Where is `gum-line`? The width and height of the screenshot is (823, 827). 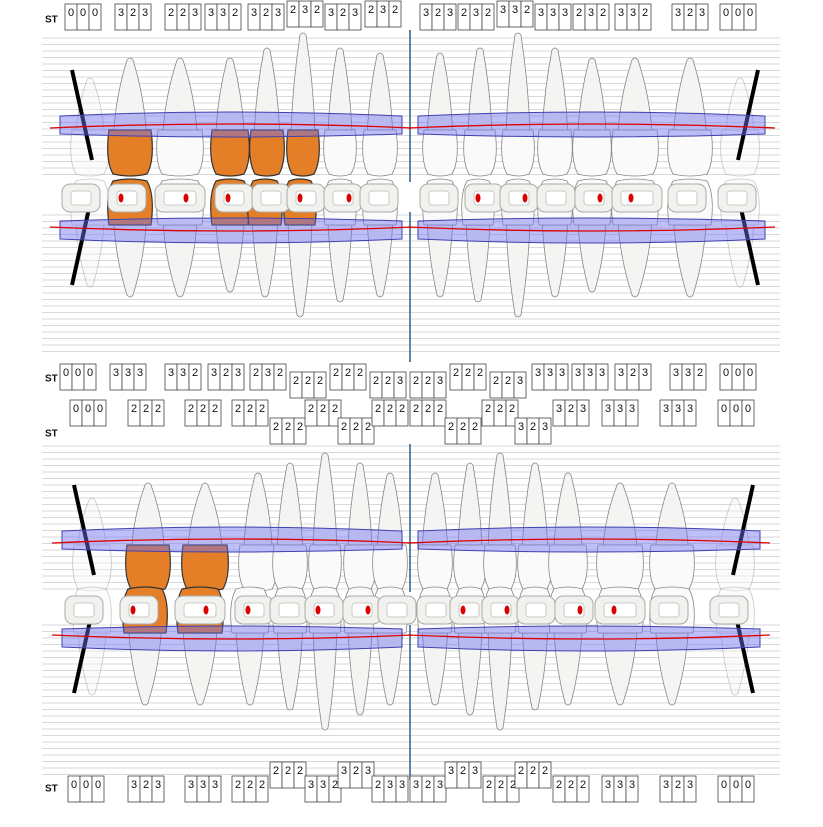
gum-line is located at coordinates (231, 126).